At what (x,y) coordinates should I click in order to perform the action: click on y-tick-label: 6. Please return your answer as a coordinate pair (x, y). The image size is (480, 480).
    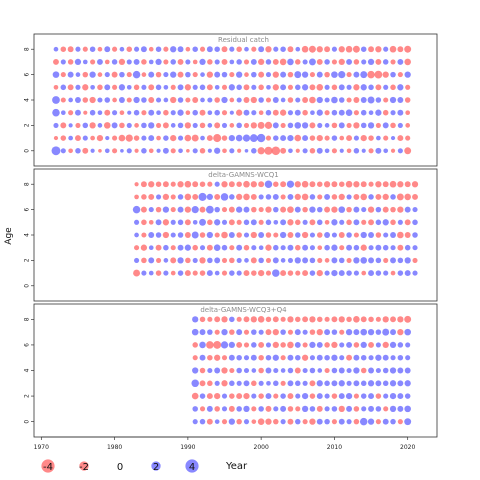
    Looking at the image, I should click on (27, 75).